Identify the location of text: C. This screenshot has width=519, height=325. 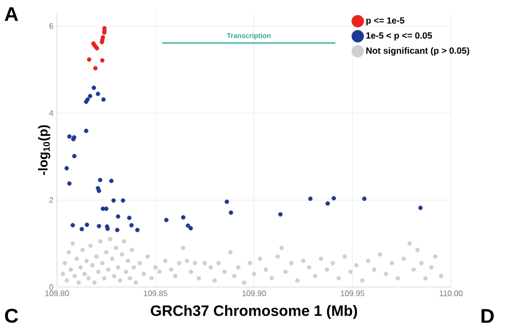
(11, 315).